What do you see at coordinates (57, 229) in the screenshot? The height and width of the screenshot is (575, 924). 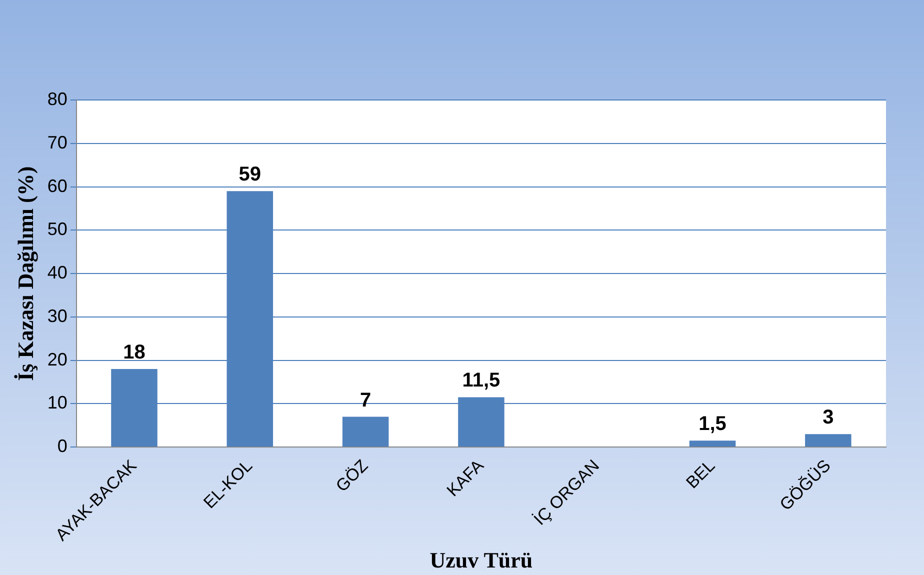 I see `y-tick-label: 50` at bounding box center [57, 229].